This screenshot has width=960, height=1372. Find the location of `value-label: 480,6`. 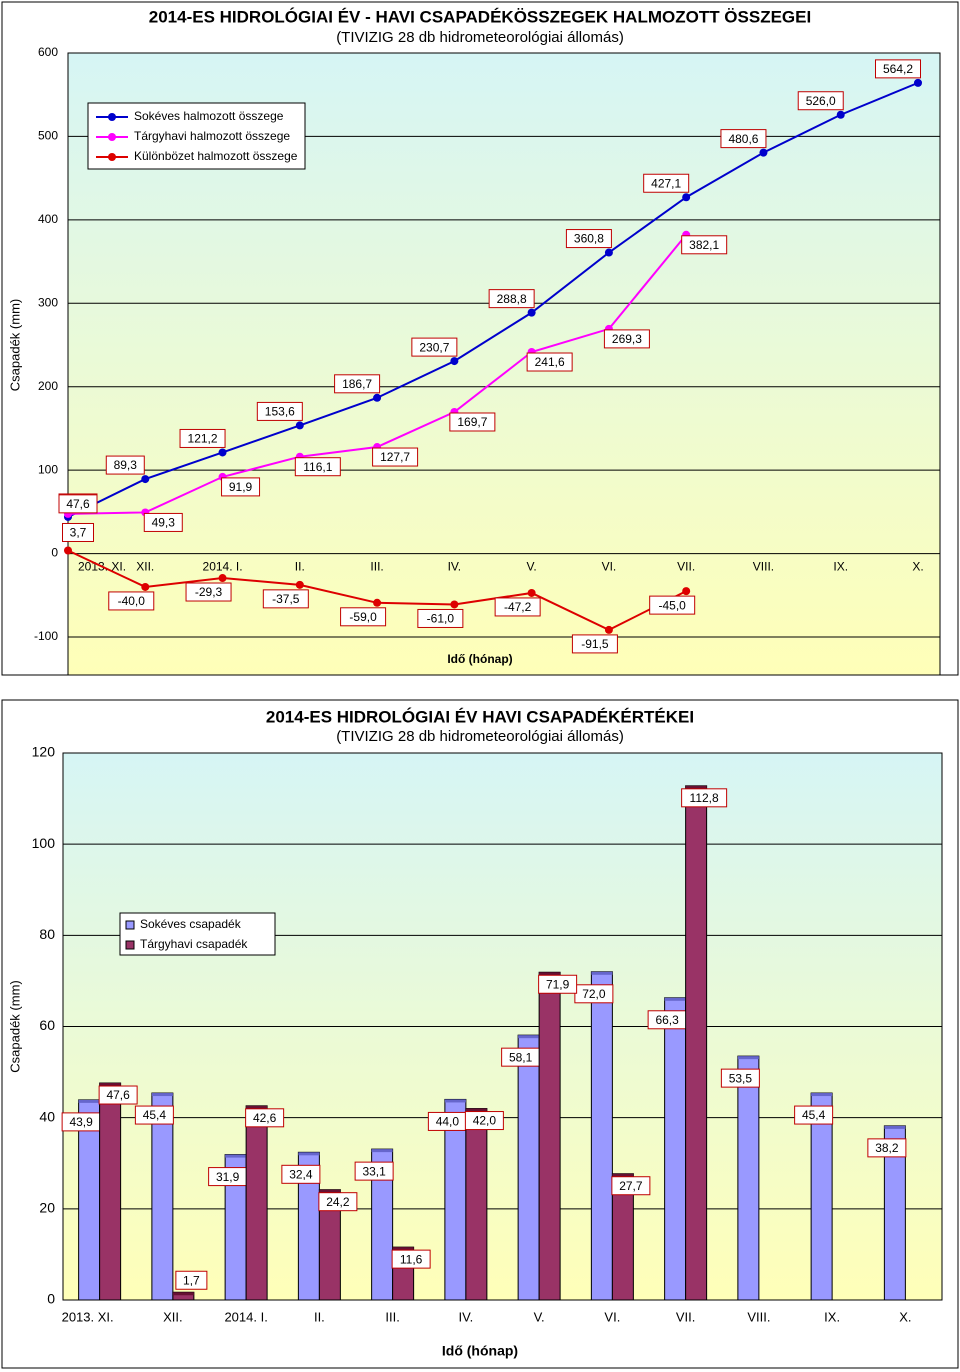

value-label: 480,6 is located at coordinates (743, 139).